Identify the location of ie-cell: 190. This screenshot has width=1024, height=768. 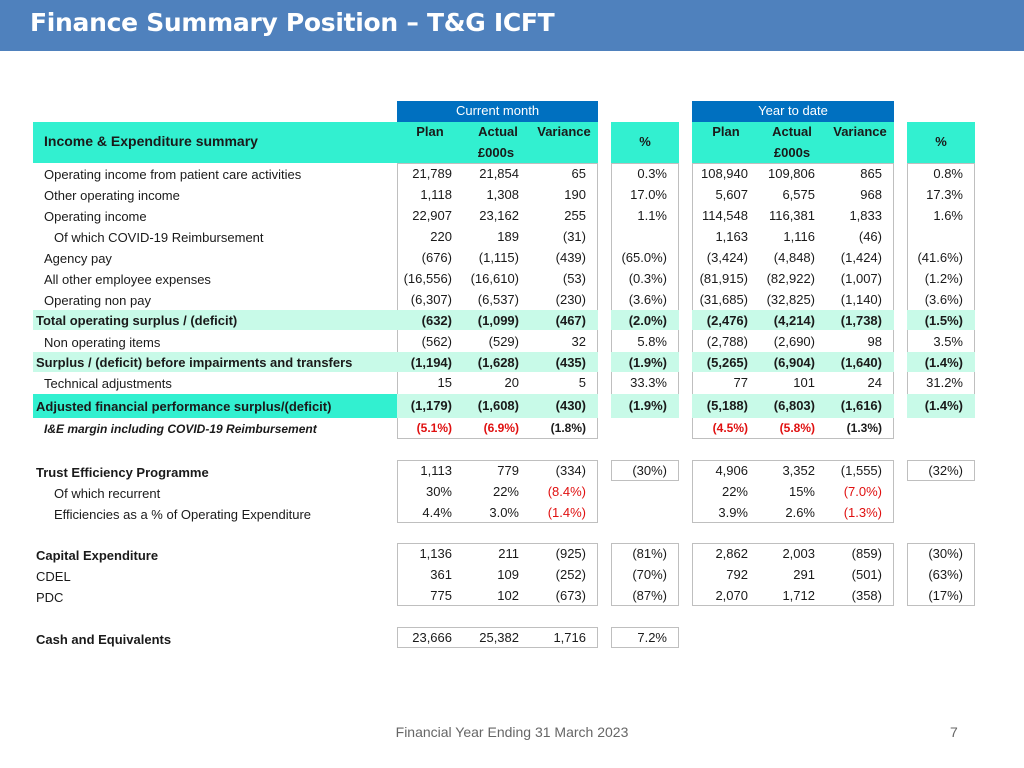
(575, 194).